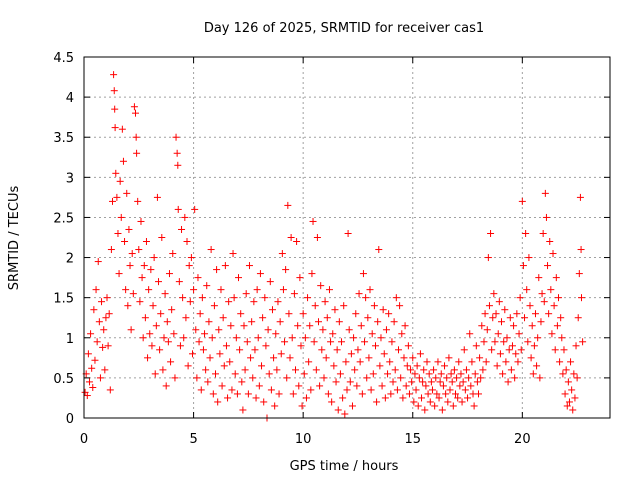 Image resolution: width=640 pixels, height=480 pixels. Describe the element at coordinates (193, 439) in the screenshot. I see `x-tick-label: 5` at that location.